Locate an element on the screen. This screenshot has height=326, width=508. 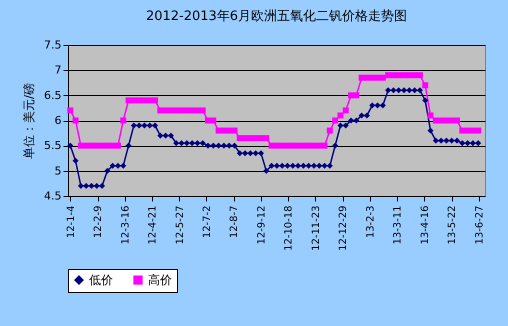
x-tick-label: 12-8-7 is located at coordinates (234, 222).